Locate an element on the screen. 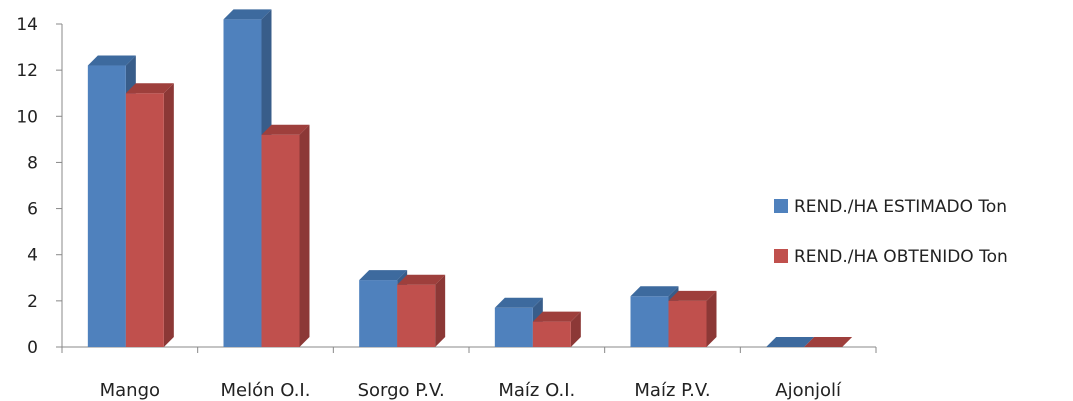  legend-label: REND./HA OBTENIDO Ton is located at coordinates (901, 257).